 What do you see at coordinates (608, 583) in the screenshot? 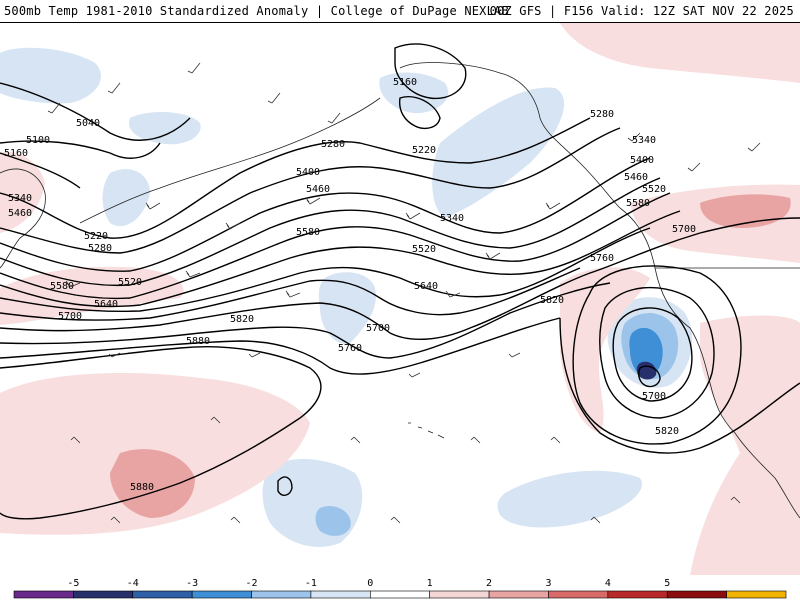
I see `legend-tick-label: 4` at bounding box center [608, 583].